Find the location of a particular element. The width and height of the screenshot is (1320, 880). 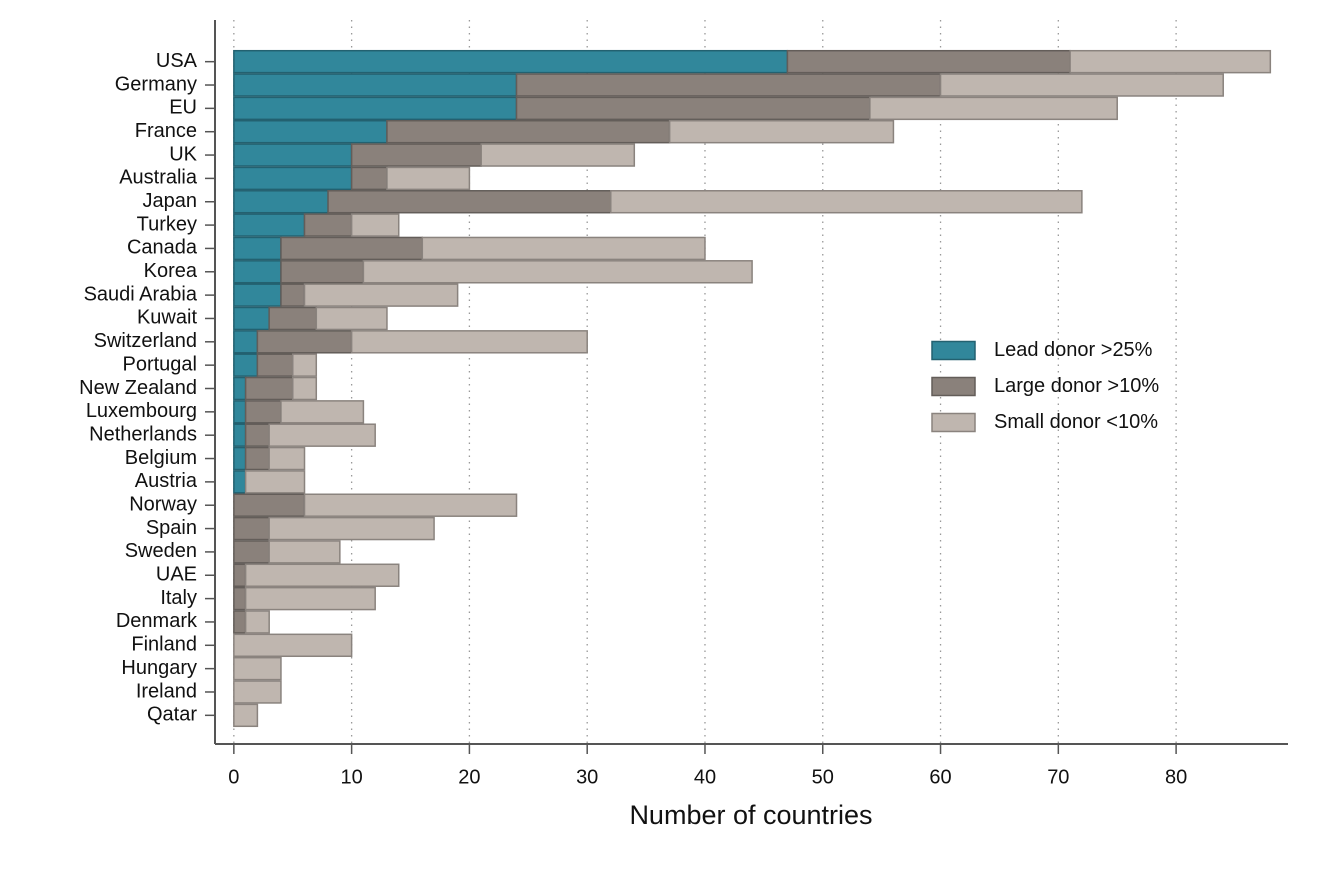

x-tick-label: 0 is located at coordinates (233, 777).